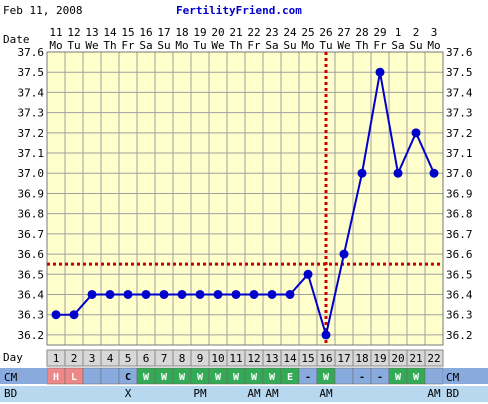  I want to click on date-label: 15, so click(127, 32).